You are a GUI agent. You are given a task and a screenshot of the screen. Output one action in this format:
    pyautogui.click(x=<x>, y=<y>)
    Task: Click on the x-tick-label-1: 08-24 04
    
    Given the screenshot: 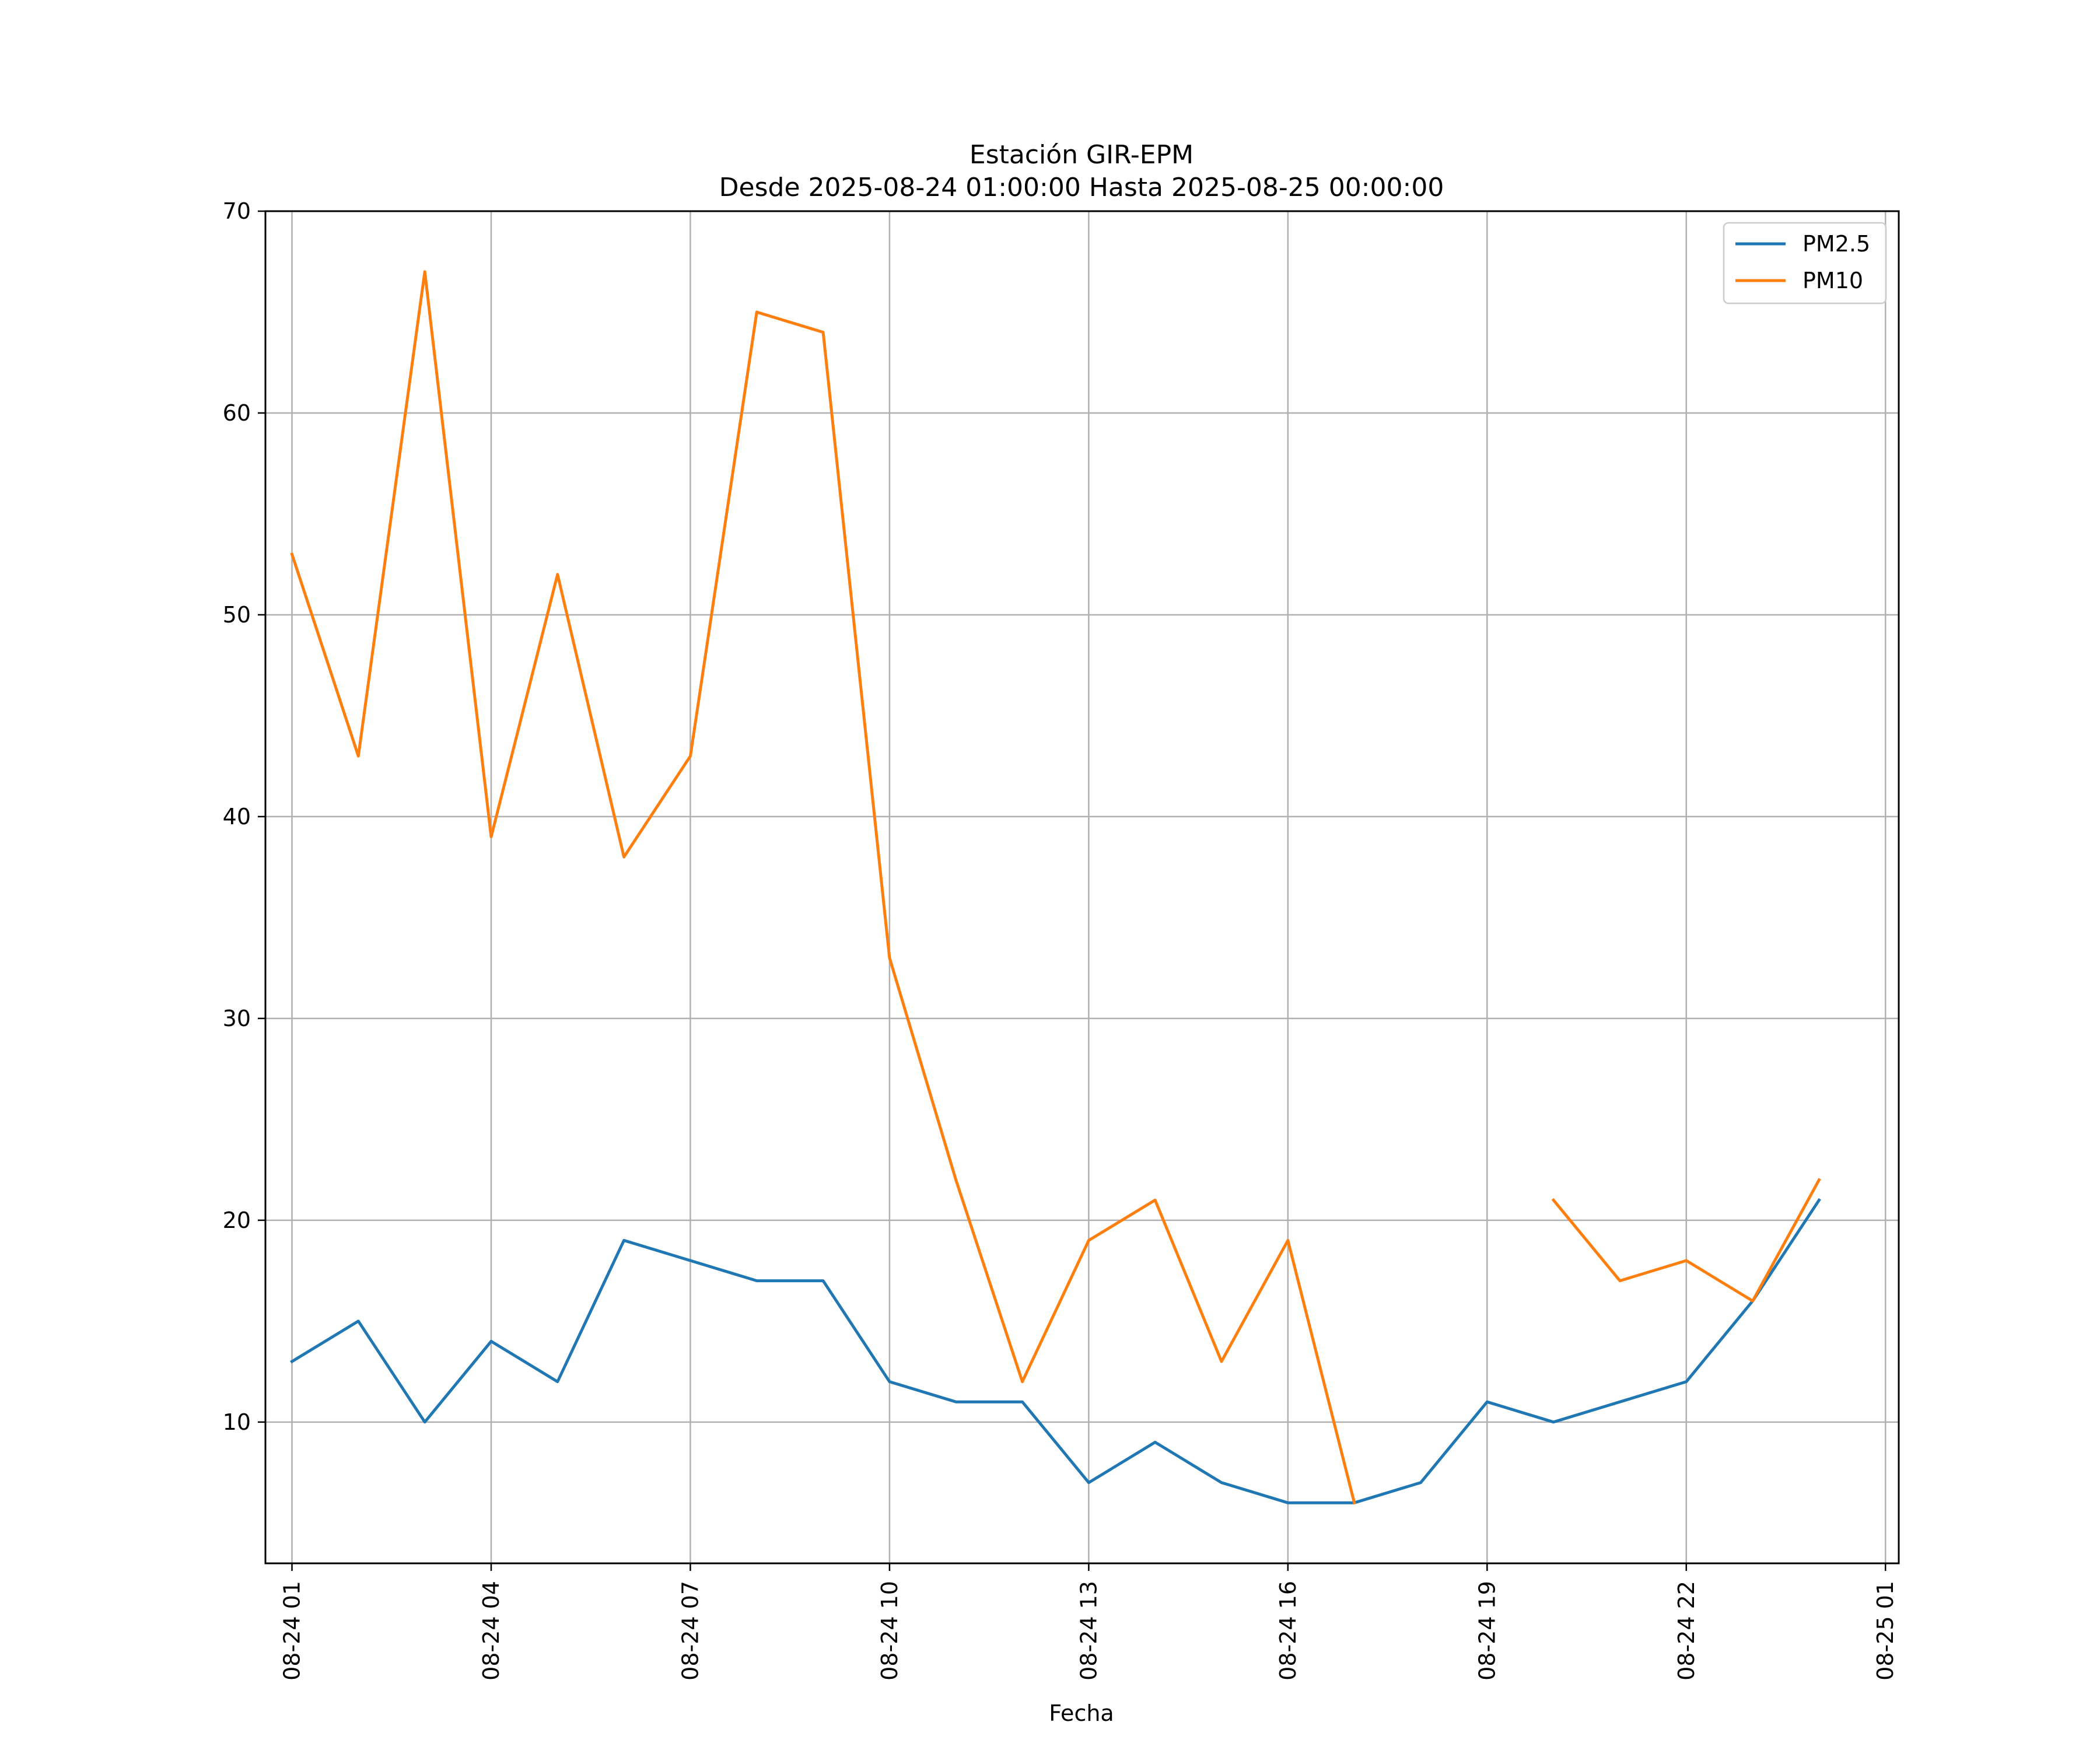 What is the action you would take?
    pyautogui.click(x=491, y=1631)
    